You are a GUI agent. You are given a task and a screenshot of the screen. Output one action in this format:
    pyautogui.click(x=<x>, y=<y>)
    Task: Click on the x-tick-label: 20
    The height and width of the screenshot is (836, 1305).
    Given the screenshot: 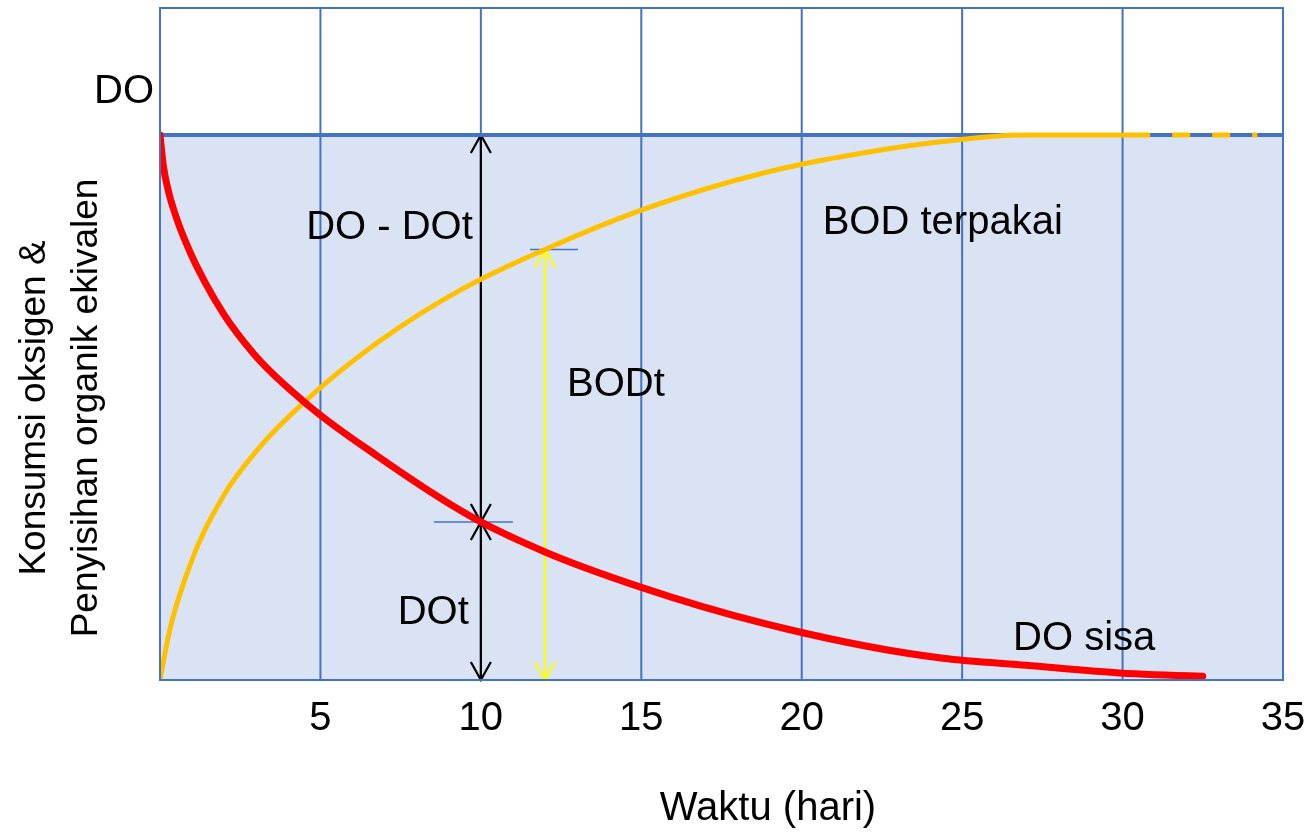 What is the action you would take?
    pyautogui.click(x=801, y=716)
    